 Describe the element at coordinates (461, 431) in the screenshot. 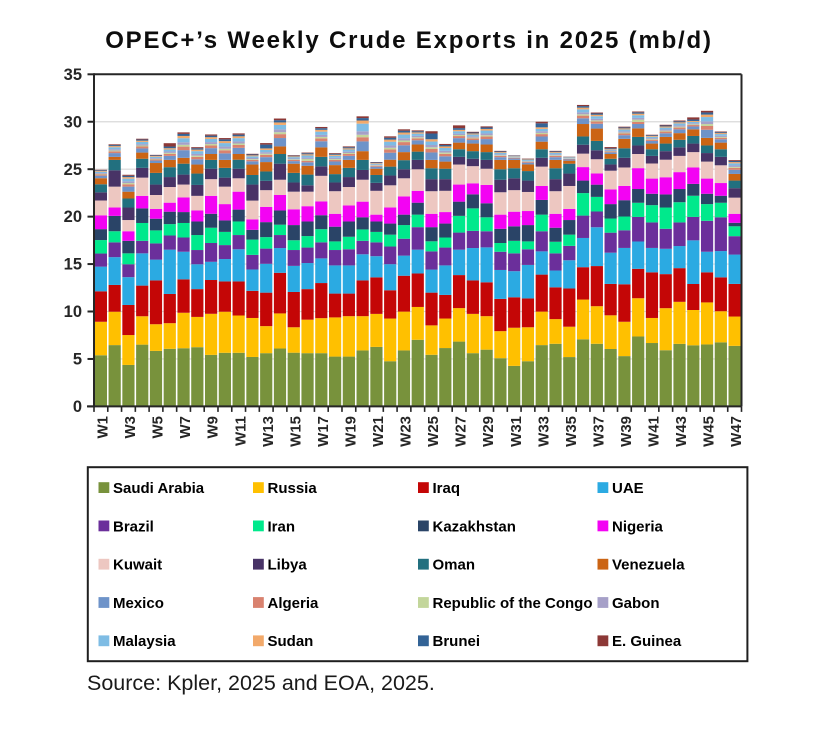

I see `svg-text: W27` at that location.